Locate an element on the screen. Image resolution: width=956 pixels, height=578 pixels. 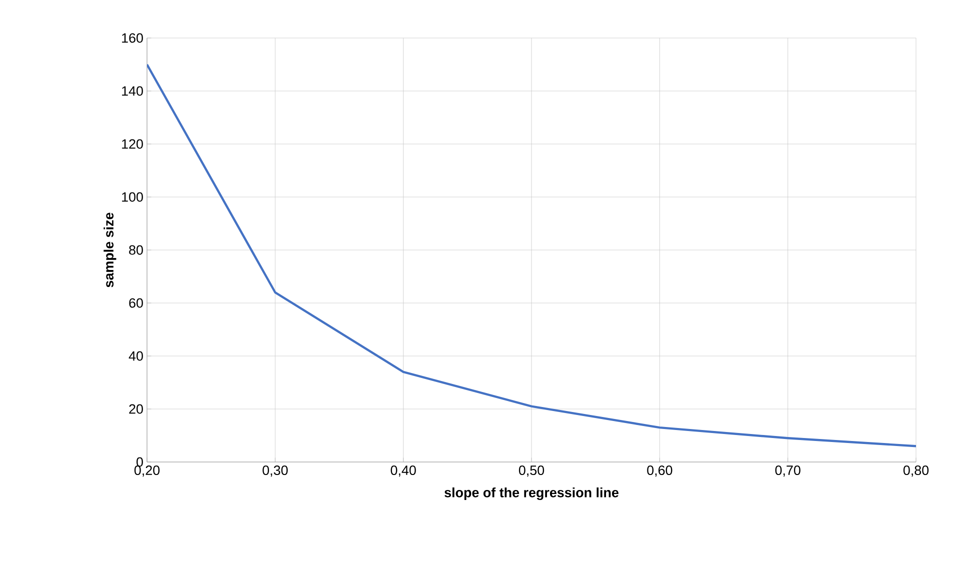
y-tick-label: 0 is located at coordinates (139, 462).